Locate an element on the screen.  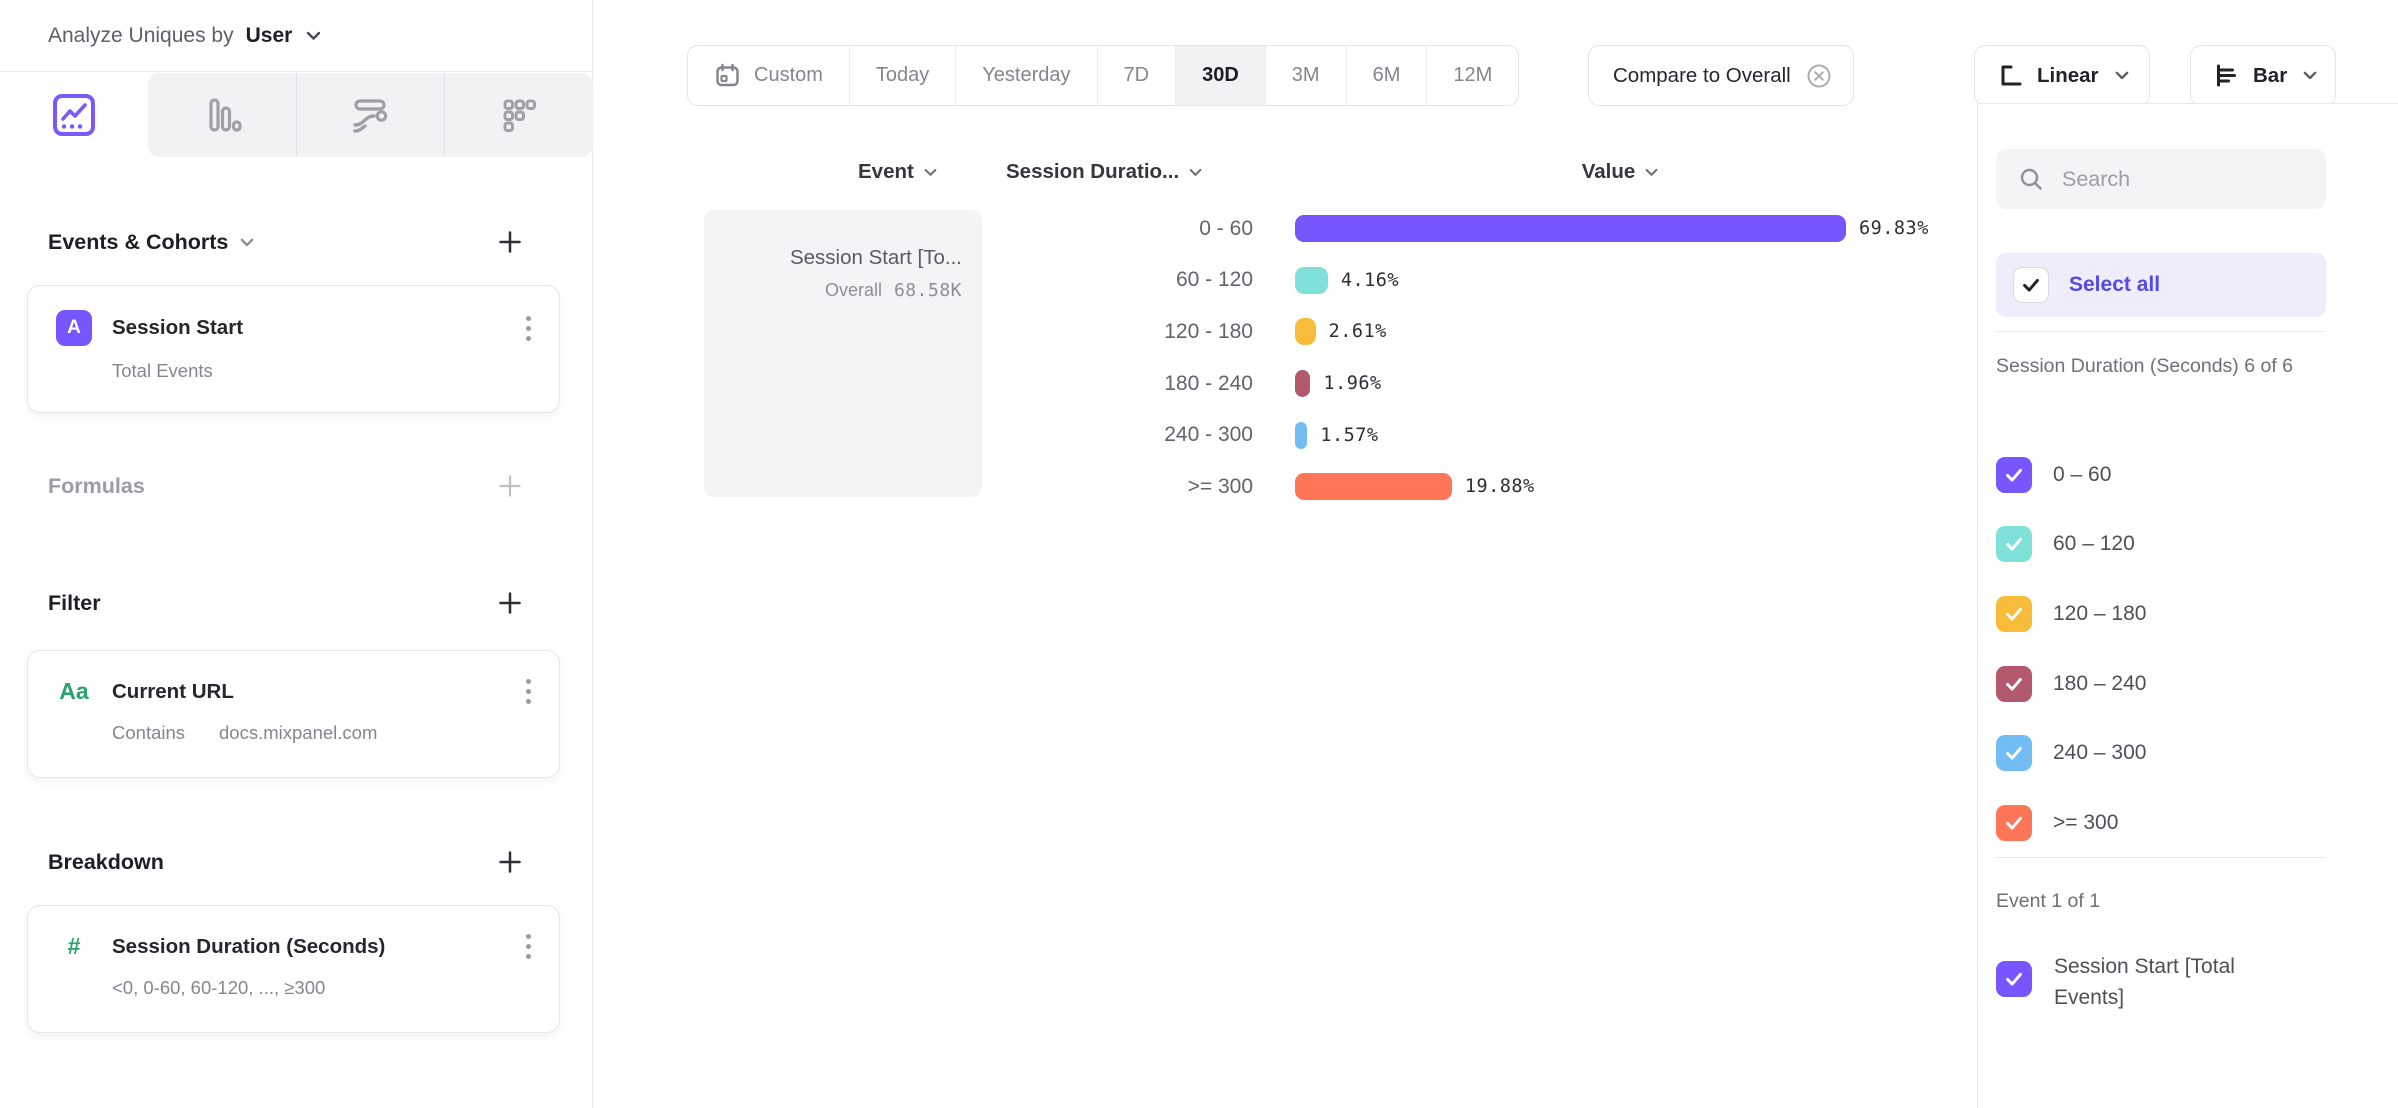
bar-track: 4.16% is located at coordinates (1635, 280).